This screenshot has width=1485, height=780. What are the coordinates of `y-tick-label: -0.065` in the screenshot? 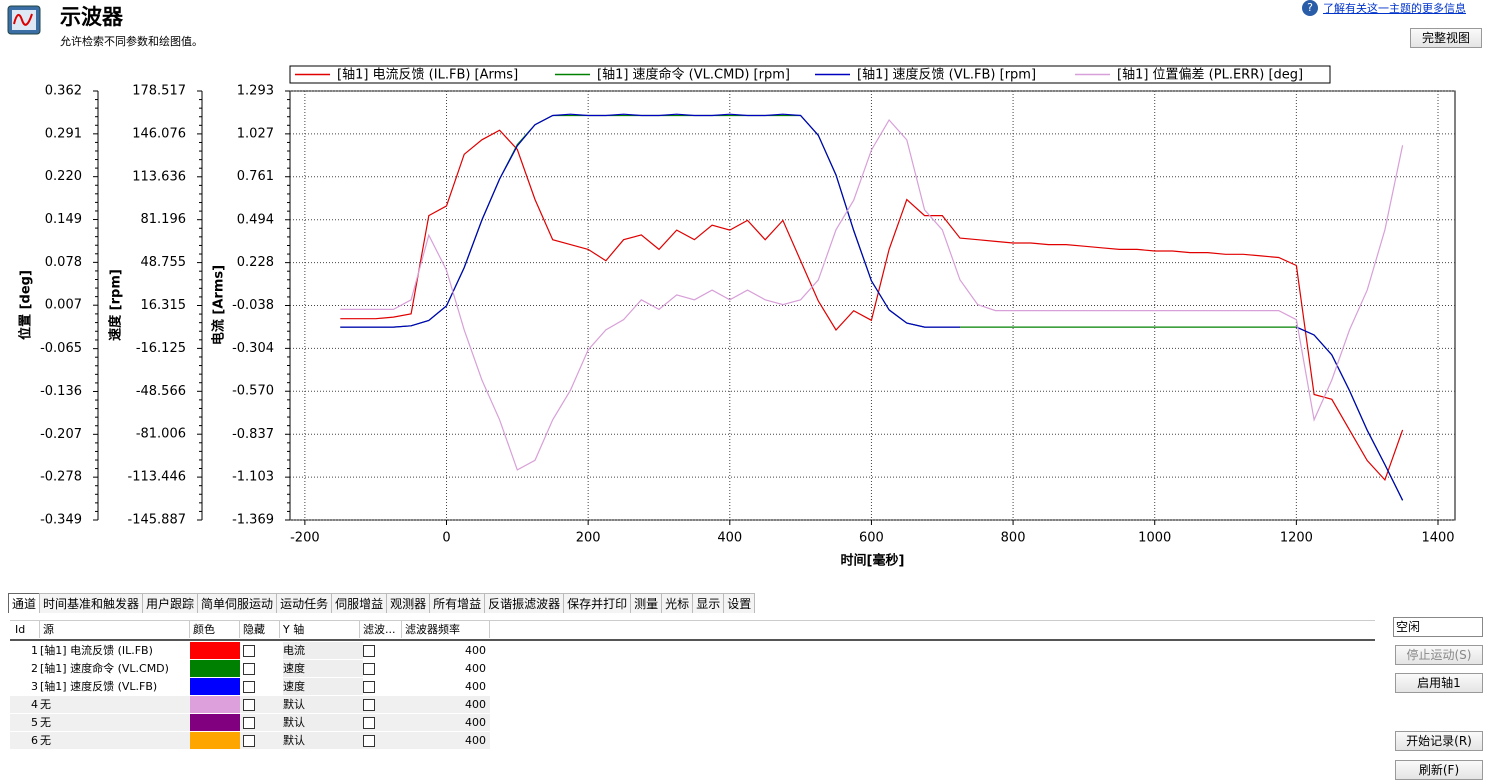 It's located at (61, 348).